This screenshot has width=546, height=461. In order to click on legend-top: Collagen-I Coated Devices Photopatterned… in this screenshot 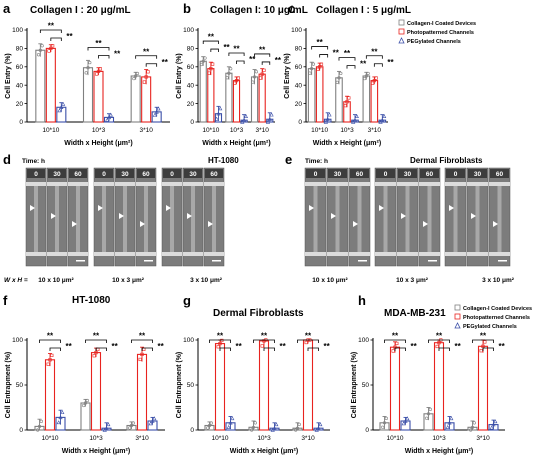, I will do `click(437, 32)`.